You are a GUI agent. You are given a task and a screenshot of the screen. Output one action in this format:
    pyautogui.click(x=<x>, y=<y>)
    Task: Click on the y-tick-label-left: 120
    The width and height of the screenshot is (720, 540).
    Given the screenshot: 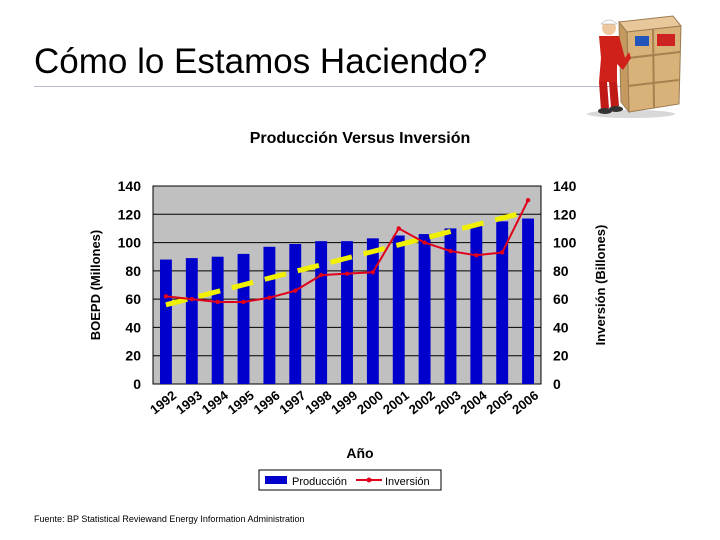 What is the action you would take?
    pyautogui.click(x=130, y=214)
    